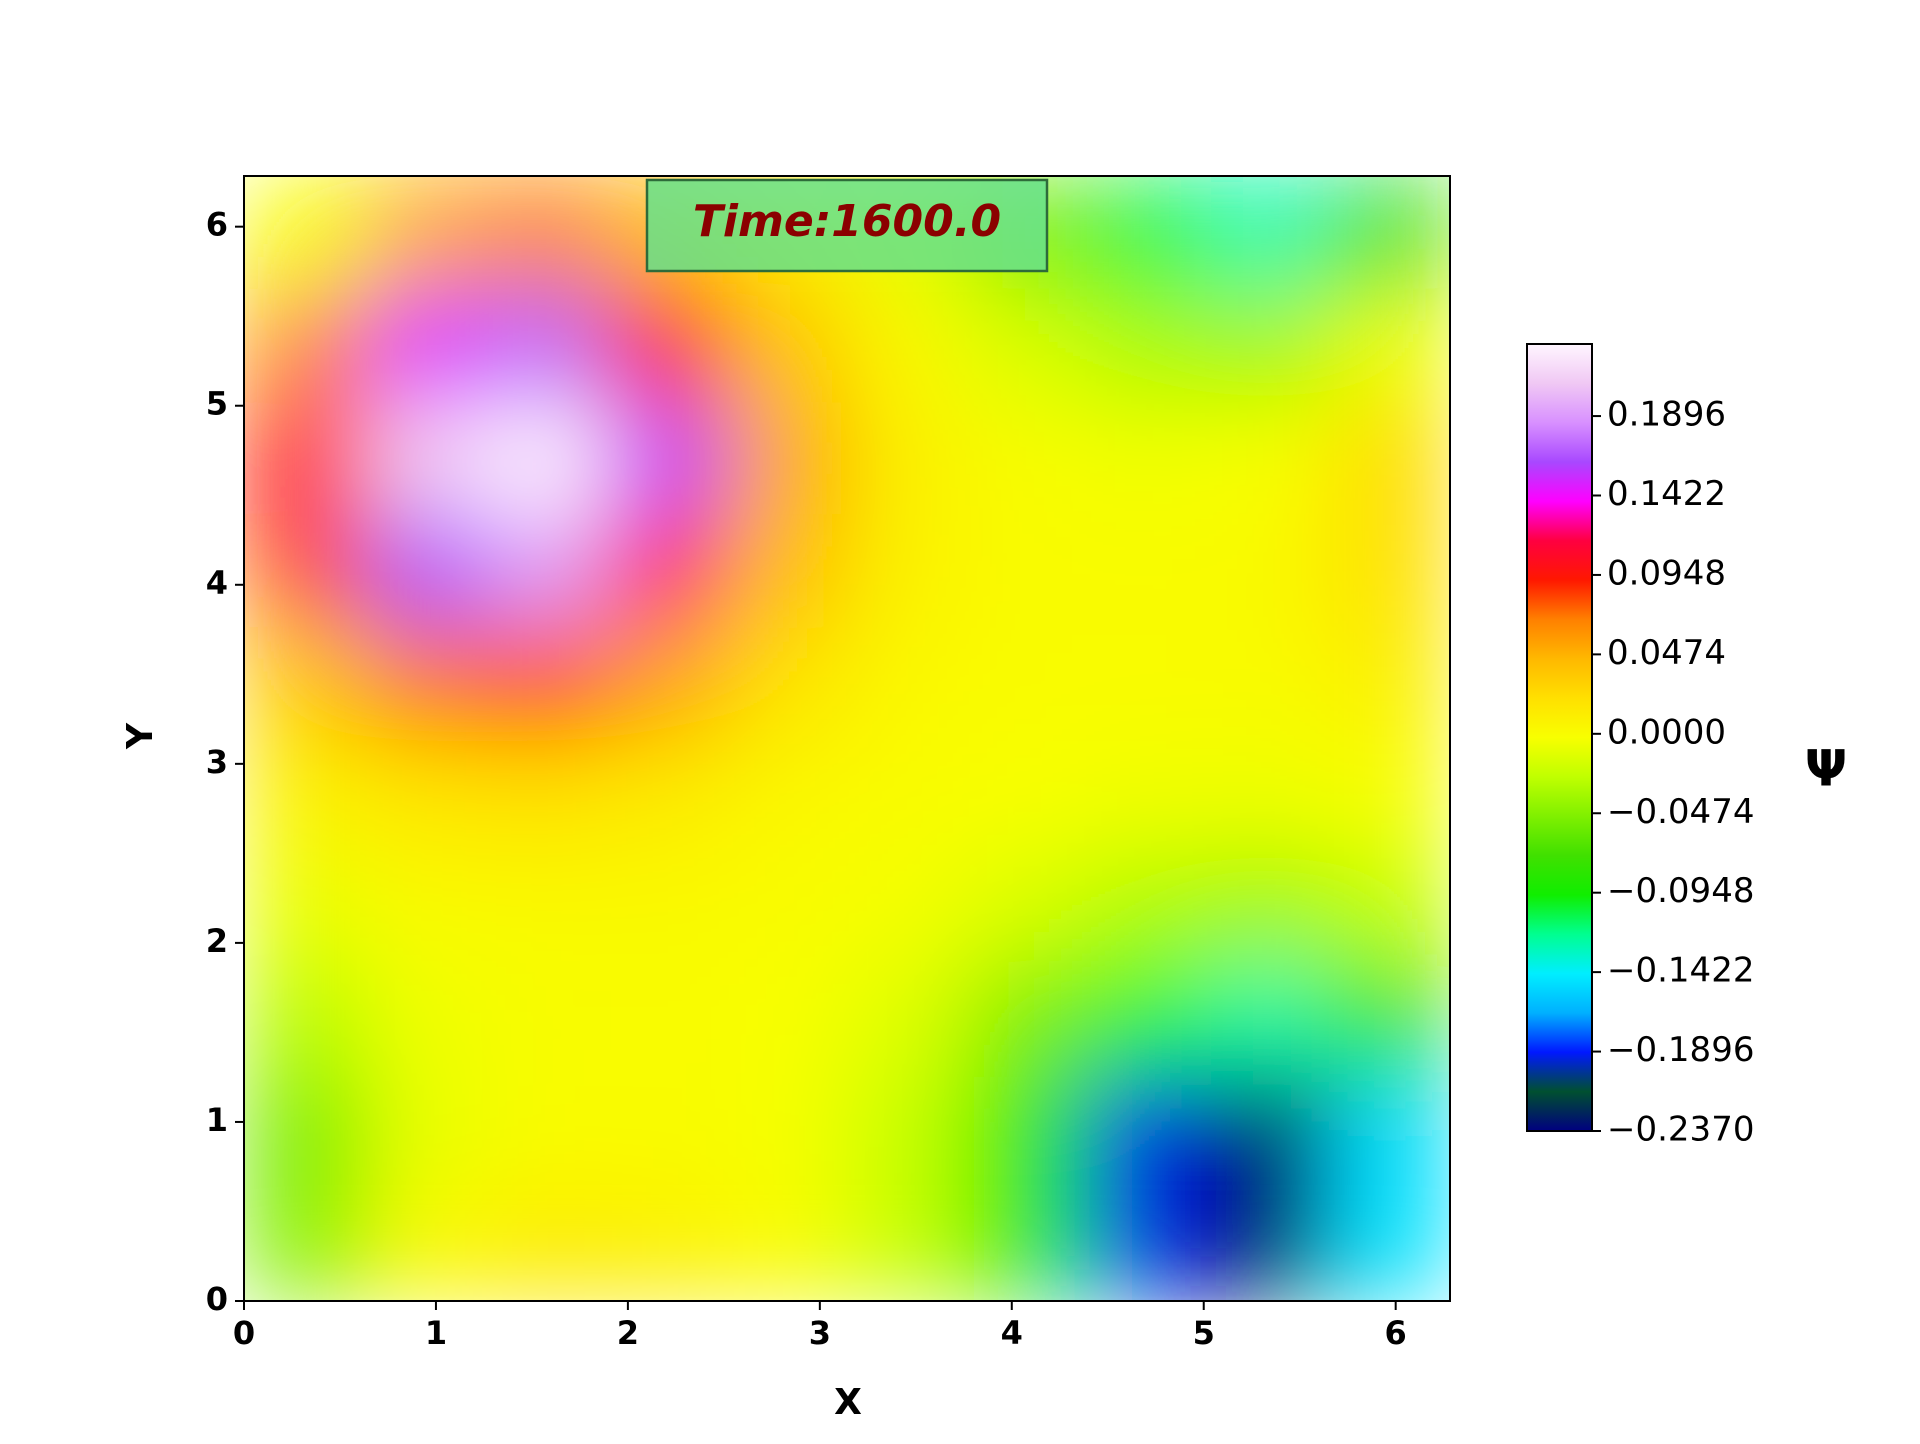  I want to click on y-axis-label: Y, so click(140, 736).